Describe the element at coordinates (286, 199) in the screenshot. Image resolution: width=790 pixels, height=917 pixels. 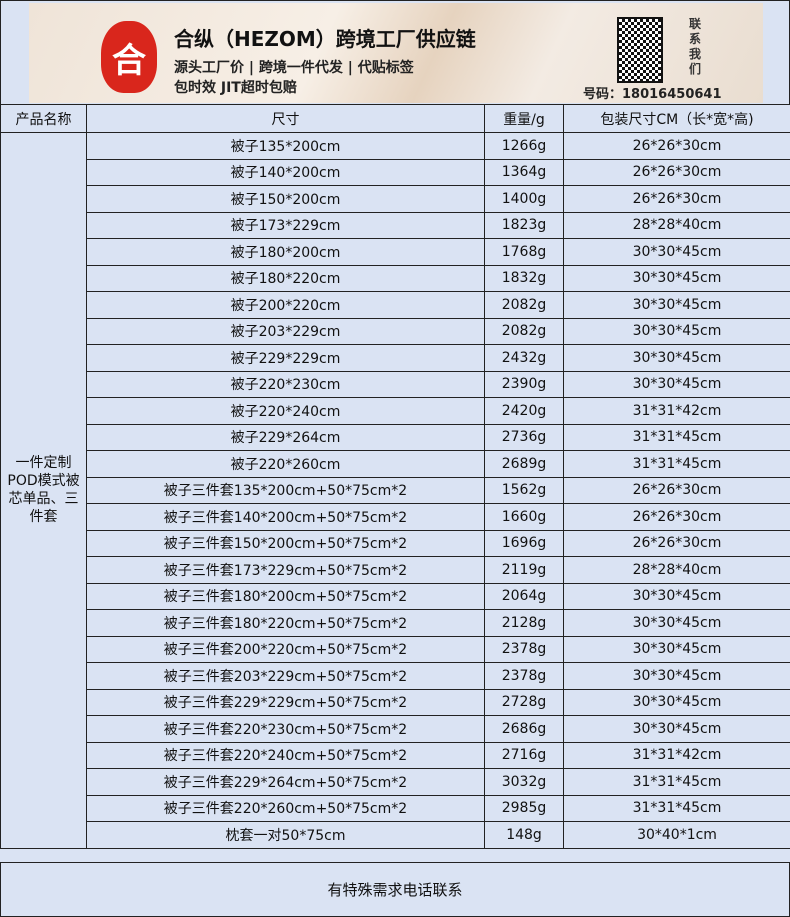
I see `size-cell: 被子150*200cm` at that location.